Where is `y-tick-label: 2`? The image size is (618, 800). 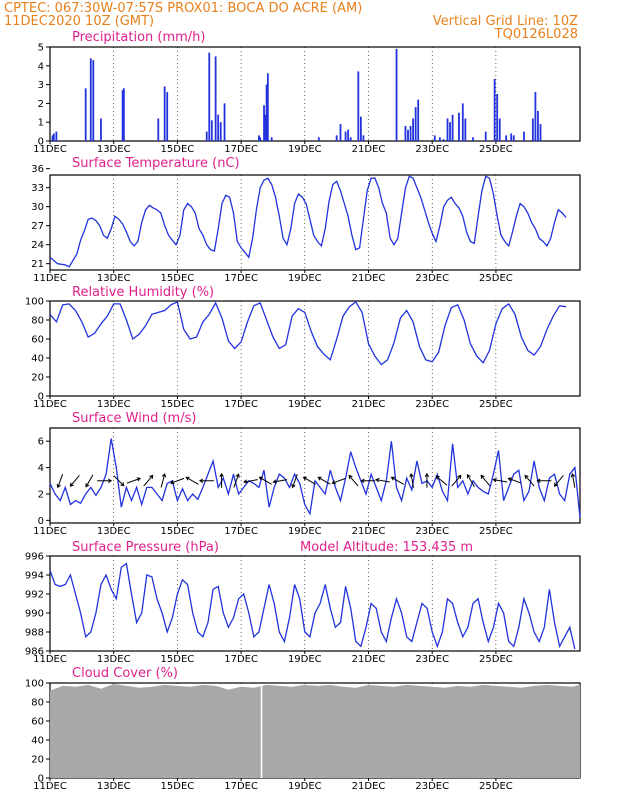
y-tick-label: 2 is located at coordinates (41, 104).